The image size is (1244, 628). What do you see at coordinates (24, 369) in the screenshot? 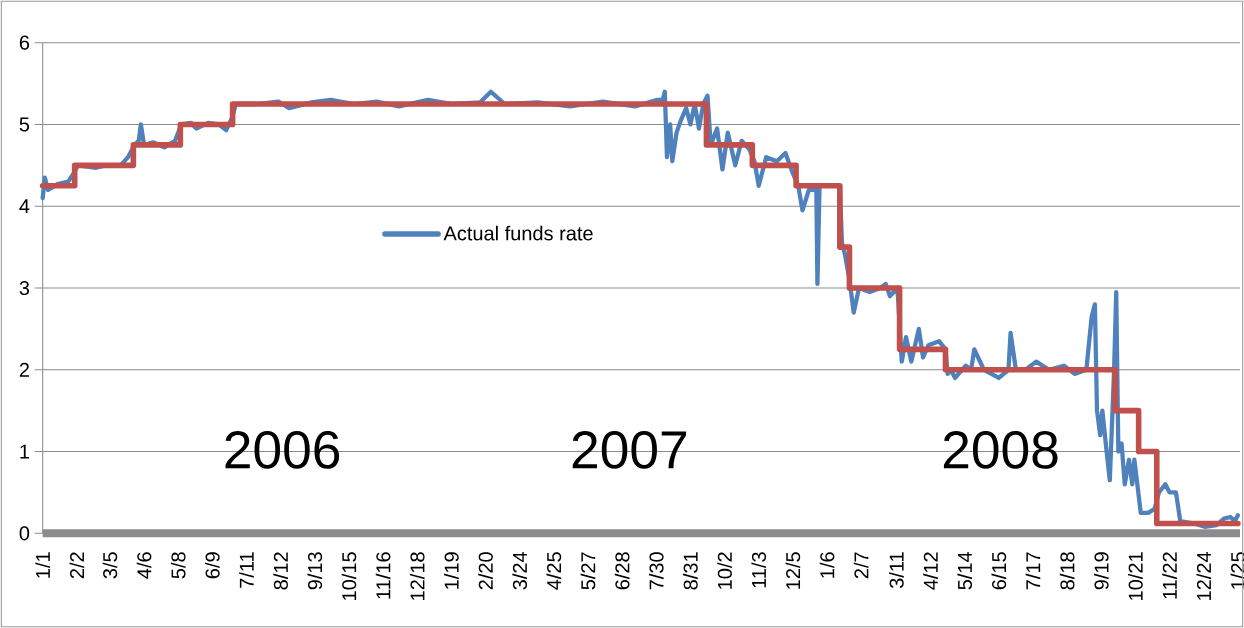
I see `y-tick-label: 2` at bounding box center [24, 369].